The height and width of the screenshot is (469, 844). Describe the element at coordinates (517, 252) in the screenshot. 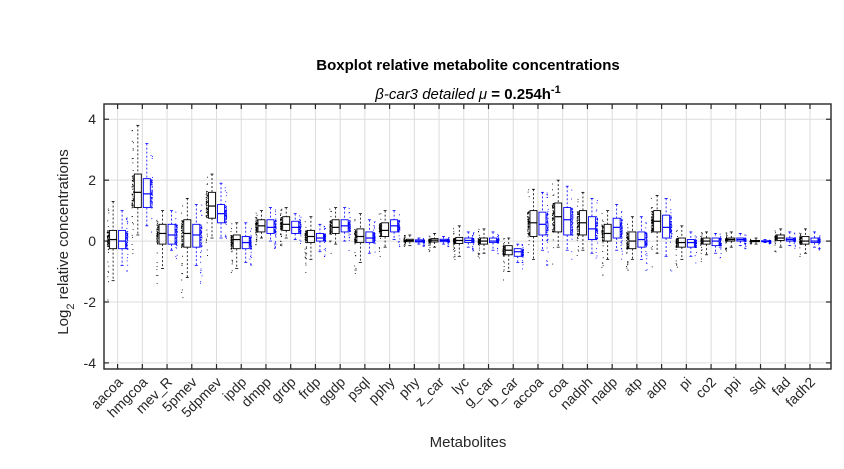

I see `box-iqr` at that location.